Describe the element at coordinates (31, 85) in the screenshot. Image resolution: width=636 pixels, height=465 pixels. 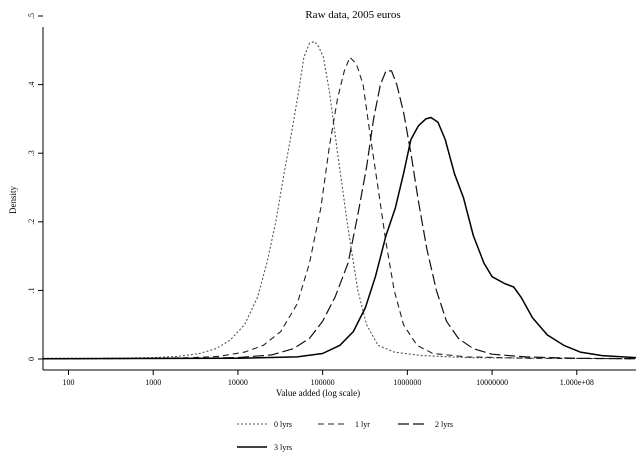
I see `y-tick-label-4: .4` at that location.